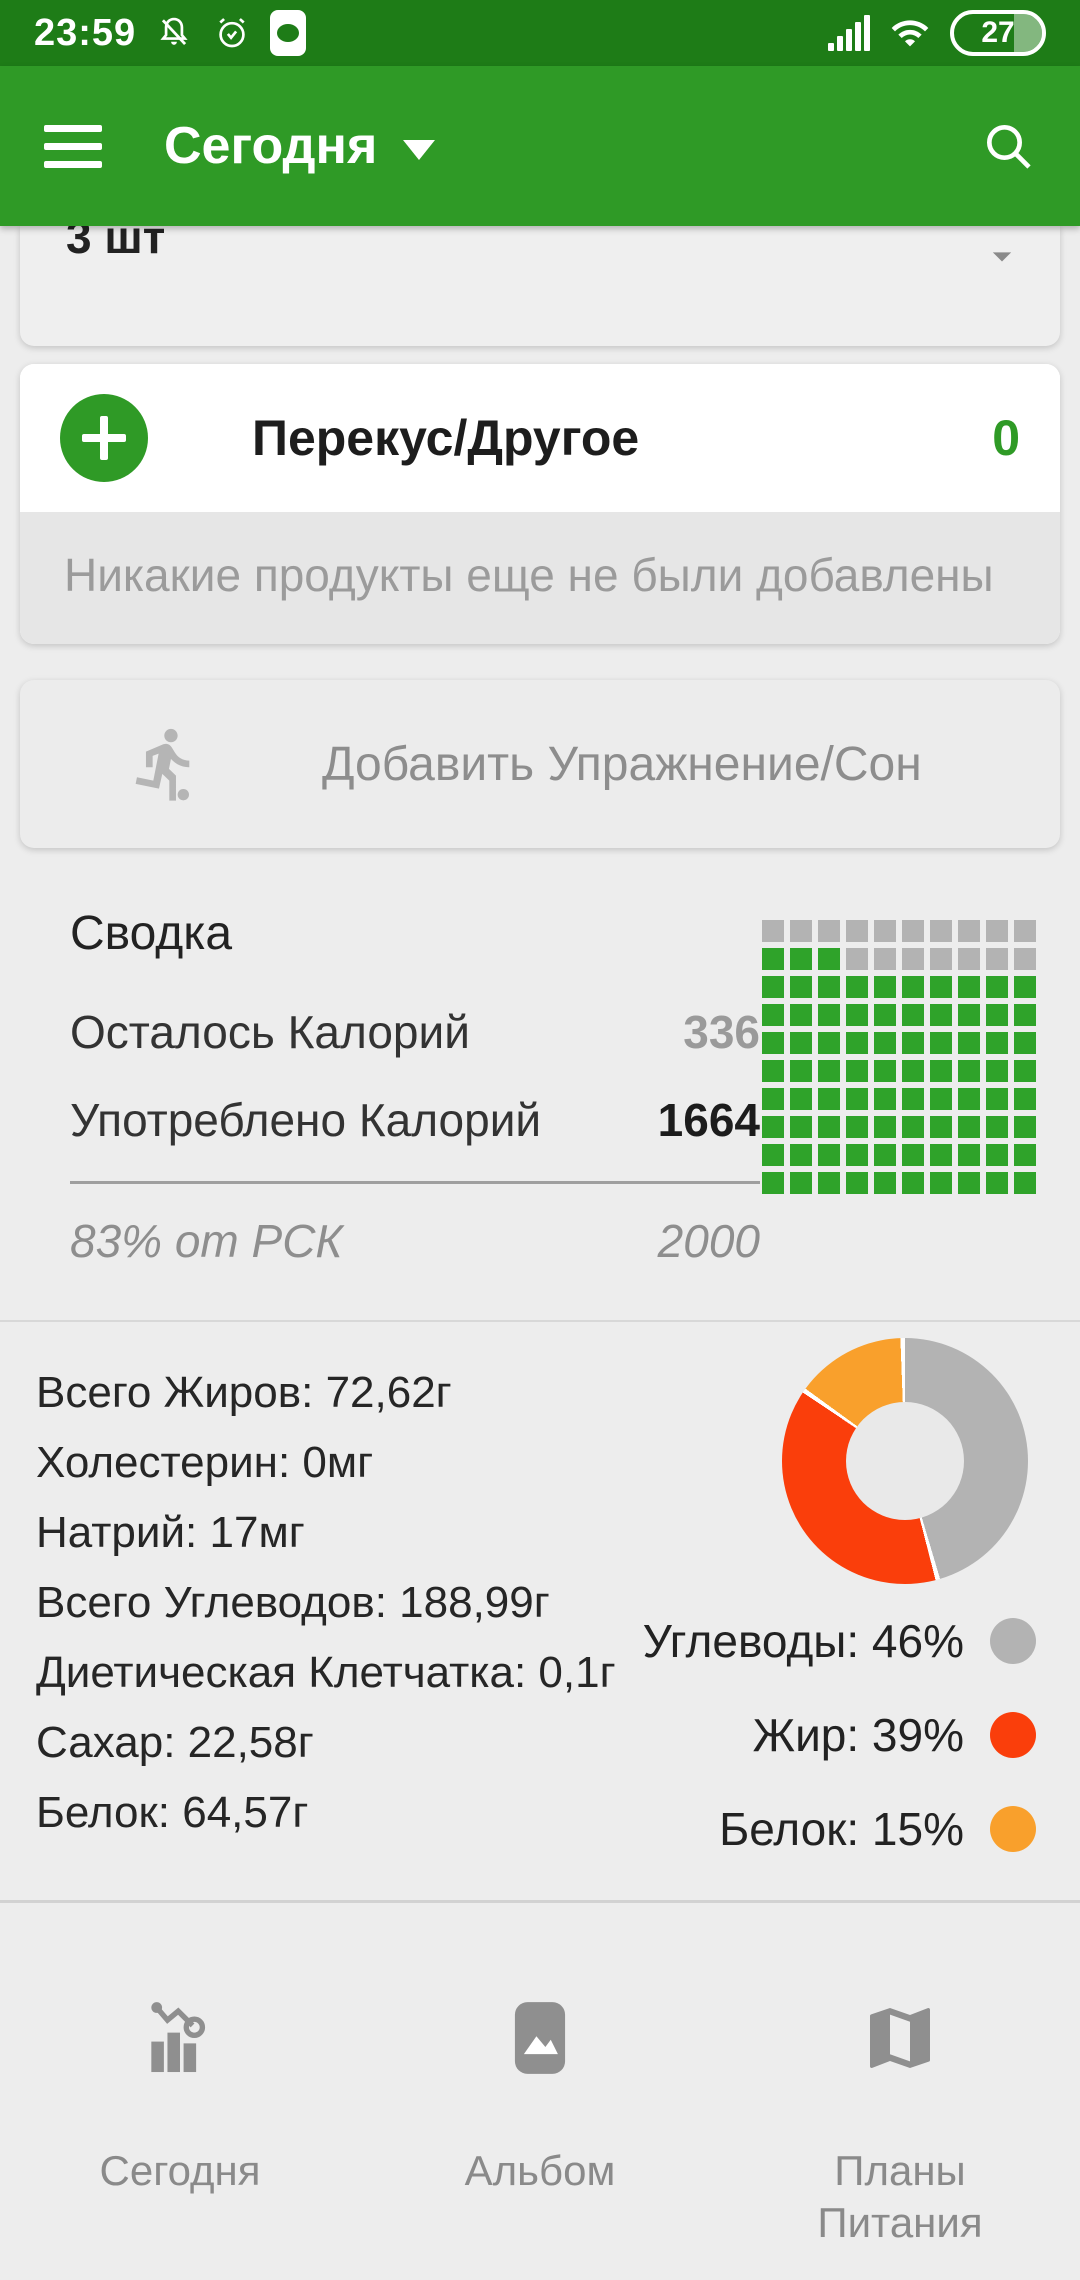 The height and width of the screenshot is (2280, 1080). Describe the element at coordinates (244, 1392) in the screenshot. I see `total-fat-line: Всего Жиров: 72,62г` at that location.